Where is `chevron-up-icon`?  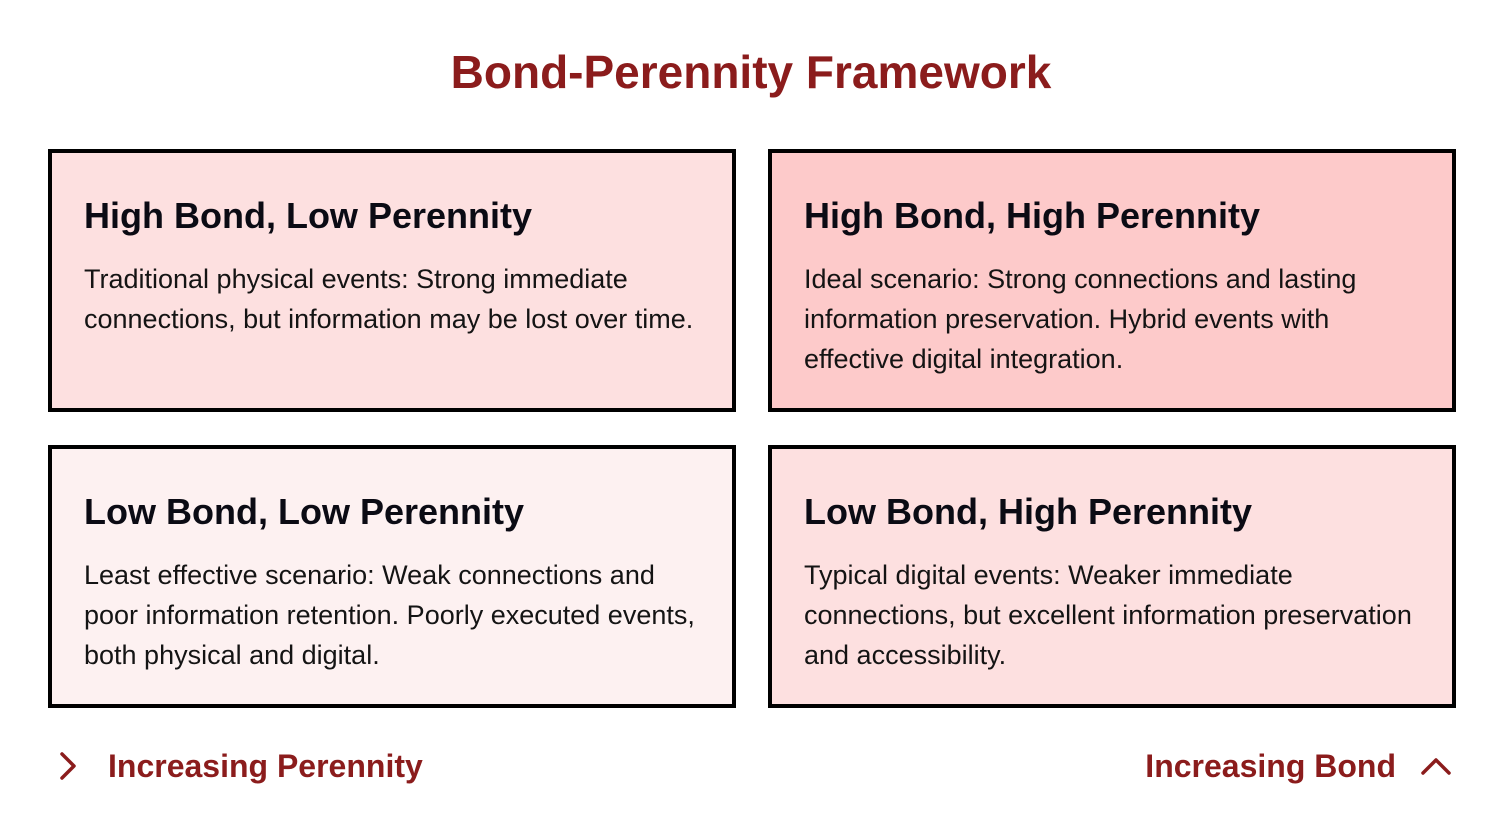
chevron-up-icon is located at coordinates (1436, 766).